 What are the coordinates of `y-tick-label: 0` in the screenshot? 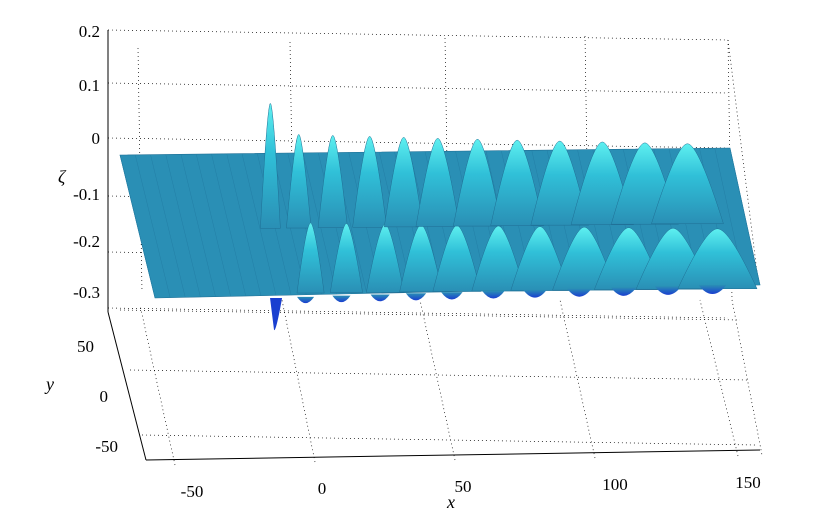 It's located at (104, 396).